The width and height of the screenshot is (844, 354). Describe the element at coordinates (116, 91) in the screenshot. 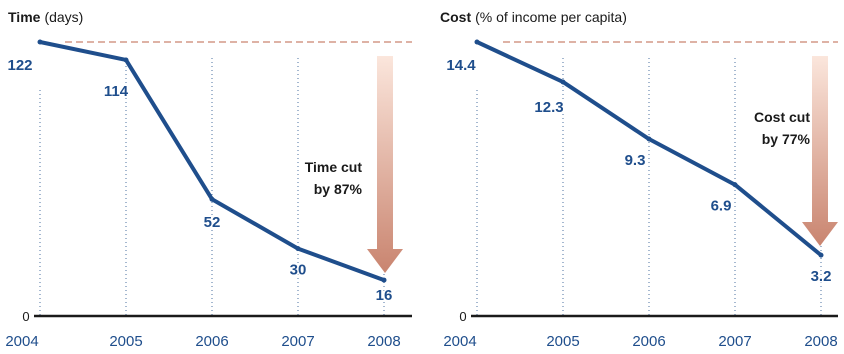

I see `data-label: 114` at that location.